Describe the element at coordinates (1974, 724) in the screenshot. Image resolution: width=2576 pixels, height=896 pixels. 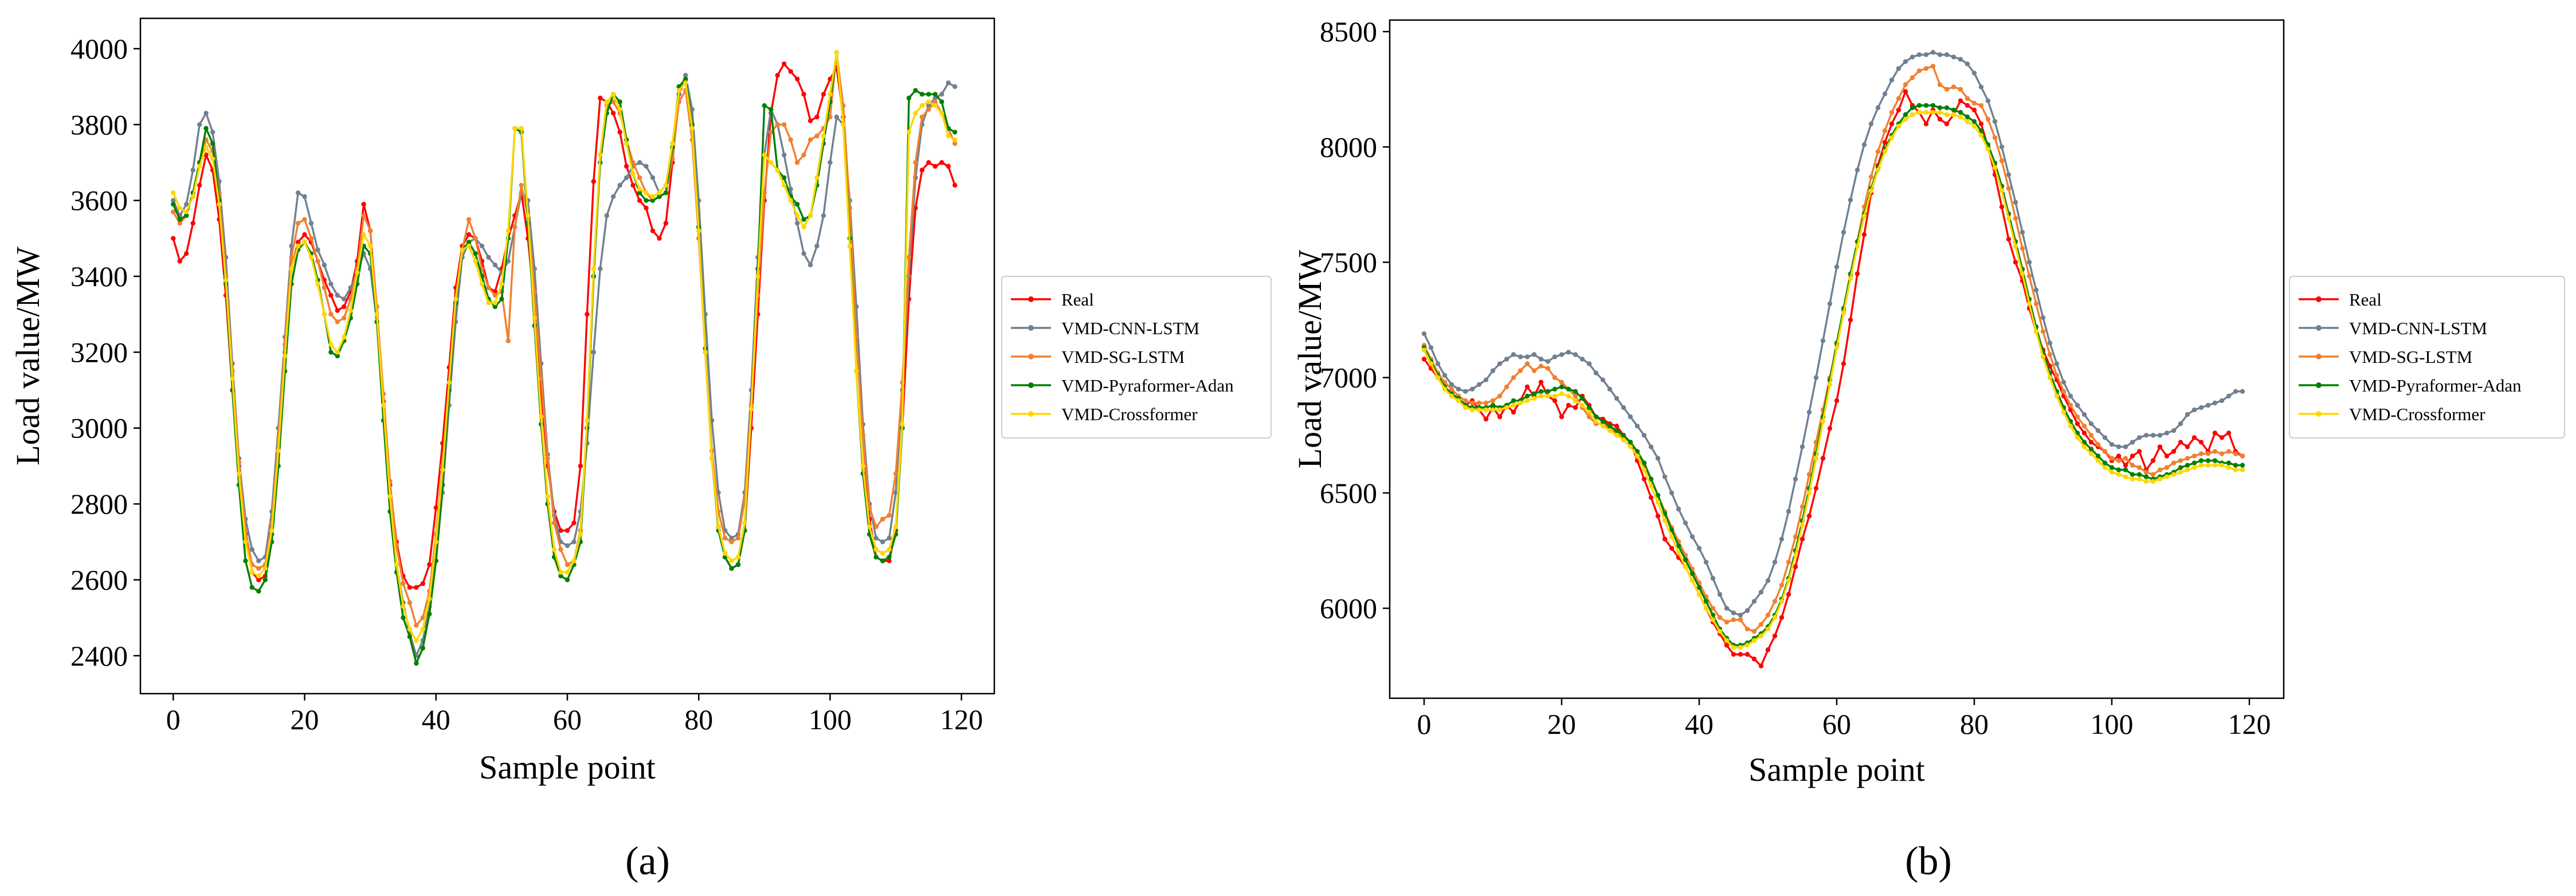
I see `x-tick-label: 80` at that location.